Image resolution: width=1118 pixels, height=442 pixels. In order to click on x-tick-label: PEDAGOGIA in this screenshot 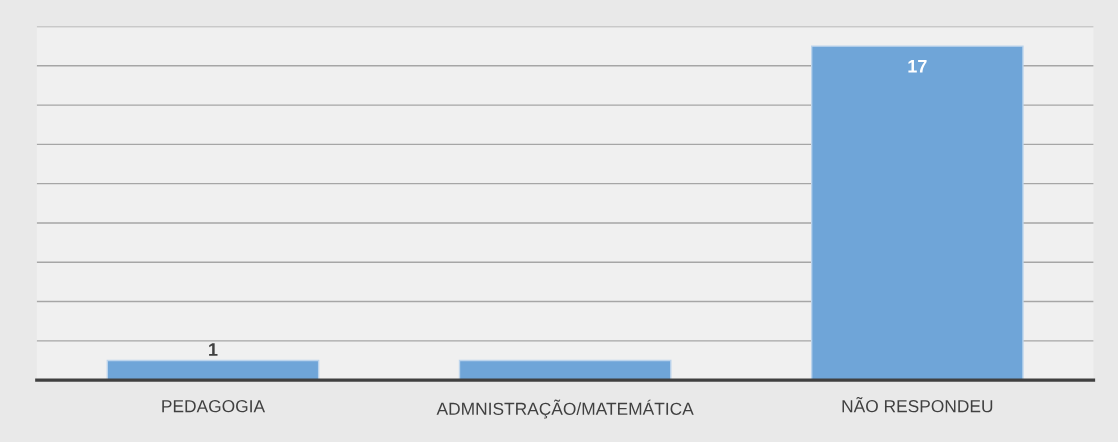, I will do `click(214, 406)`.